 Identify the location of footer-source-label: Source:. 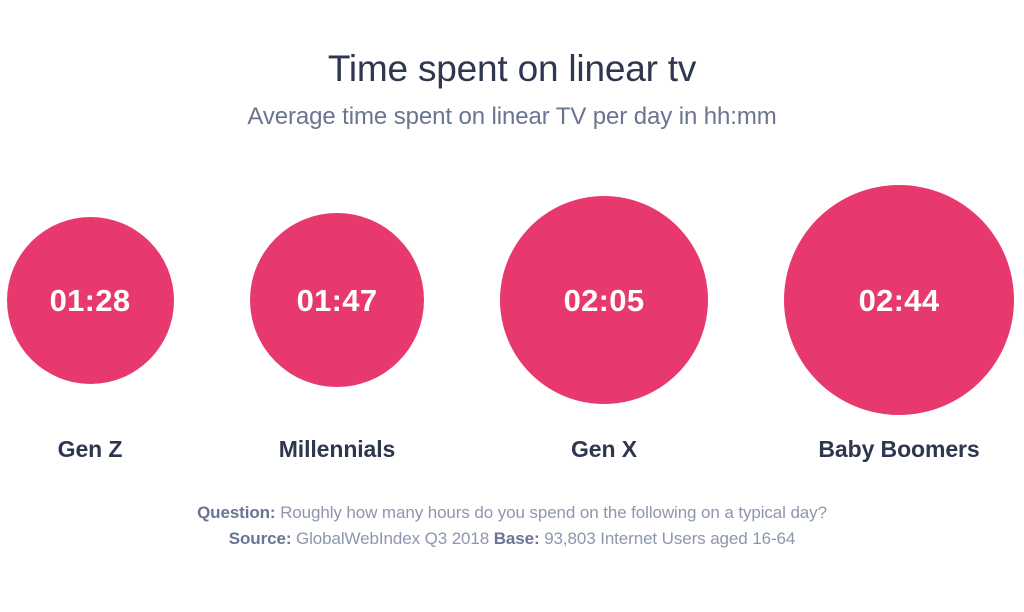
(260, 539).